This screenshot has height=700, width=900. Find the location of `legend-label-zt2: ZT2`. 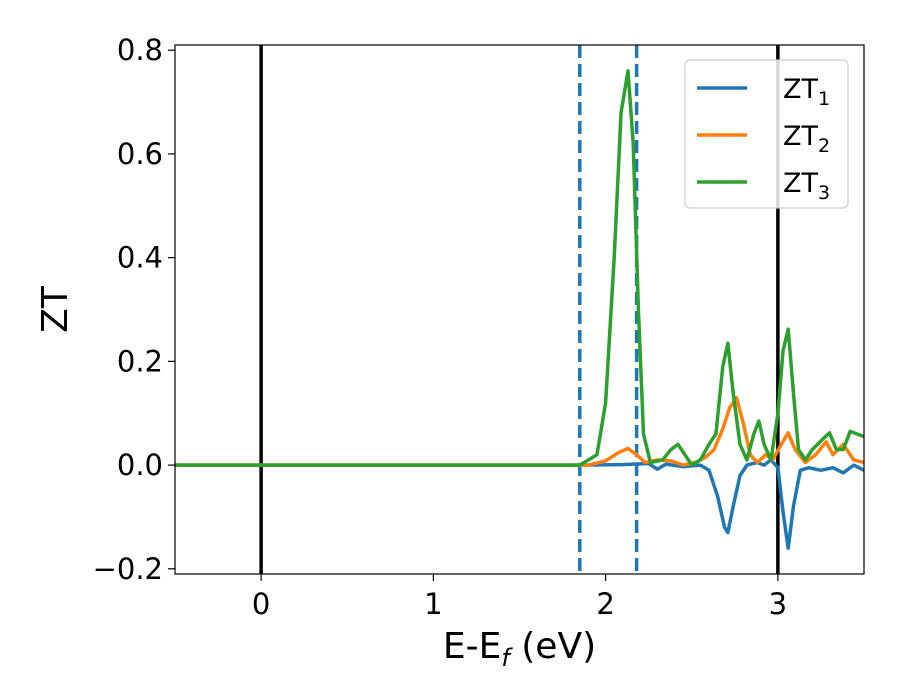

legend-label-zt2: ZT2 is located at coordinates (806, 139).